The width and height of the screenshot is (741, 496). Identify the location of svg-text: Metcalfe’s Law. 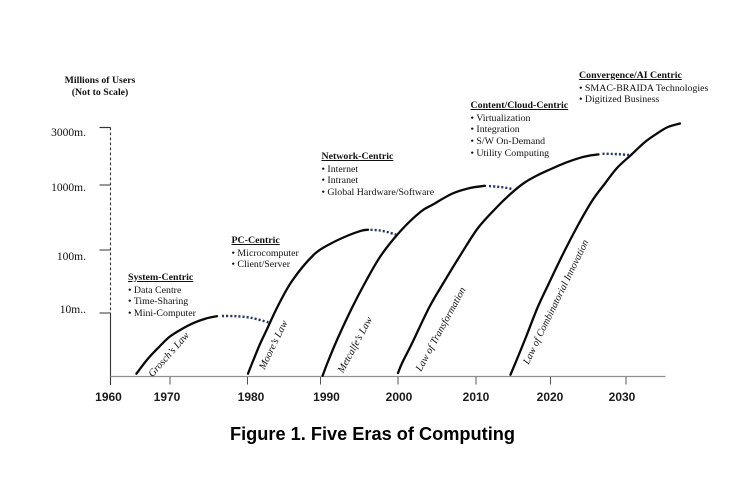
(355, 345).